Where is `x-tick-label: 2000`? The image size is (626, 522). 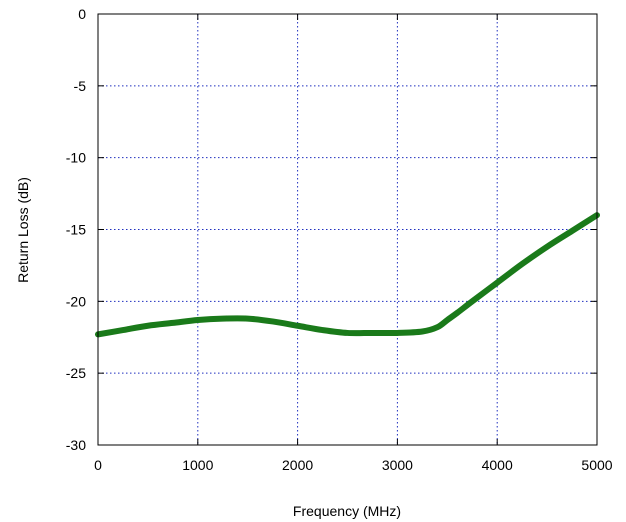
x-tick-label: 2000 is located at coordinates (297, 465).